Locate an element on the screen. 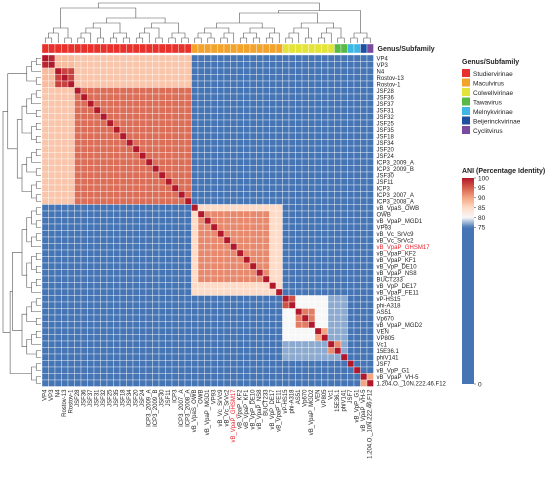 The height and width of the screenshot is (485, 550). row-label: vB_Vc_SrVc2 is located at coordinates (396, 241).